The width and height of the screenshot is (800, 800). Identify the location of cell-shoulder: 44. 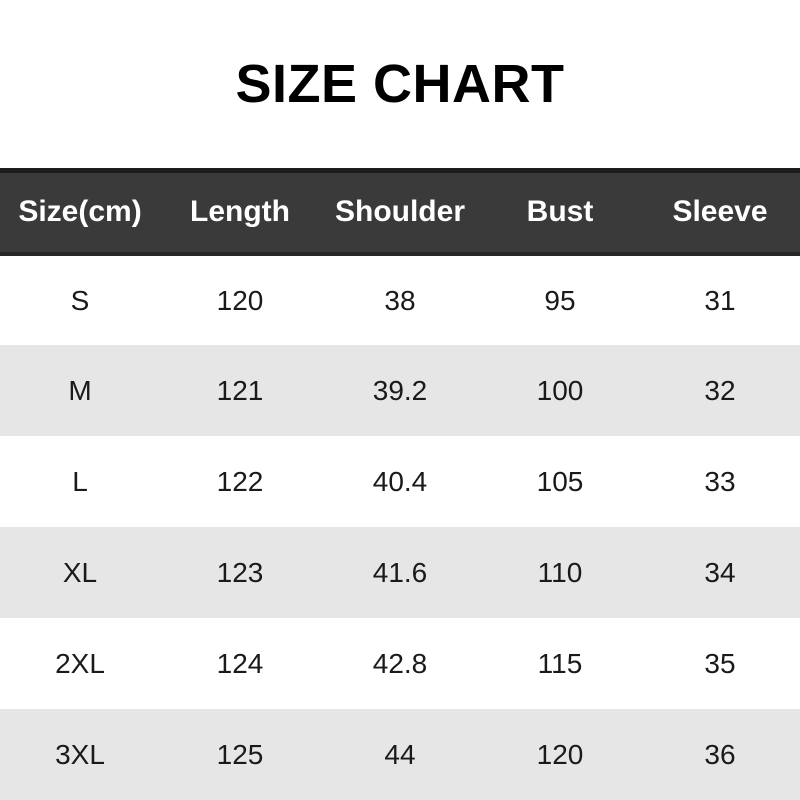
(400, 754).